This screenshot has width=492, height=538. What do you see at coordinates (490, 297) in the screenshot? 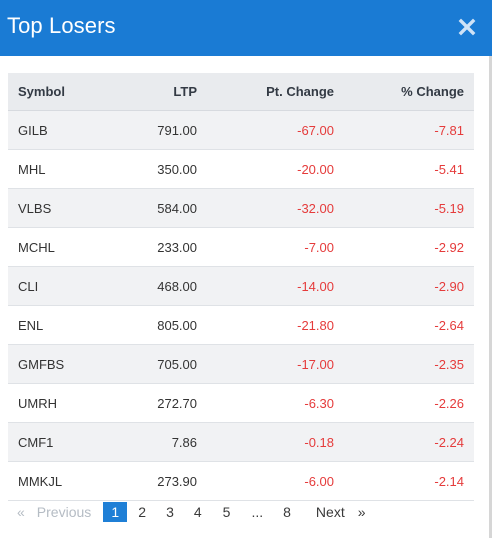
I see `modal-edge` at bounding box center [490, 297].